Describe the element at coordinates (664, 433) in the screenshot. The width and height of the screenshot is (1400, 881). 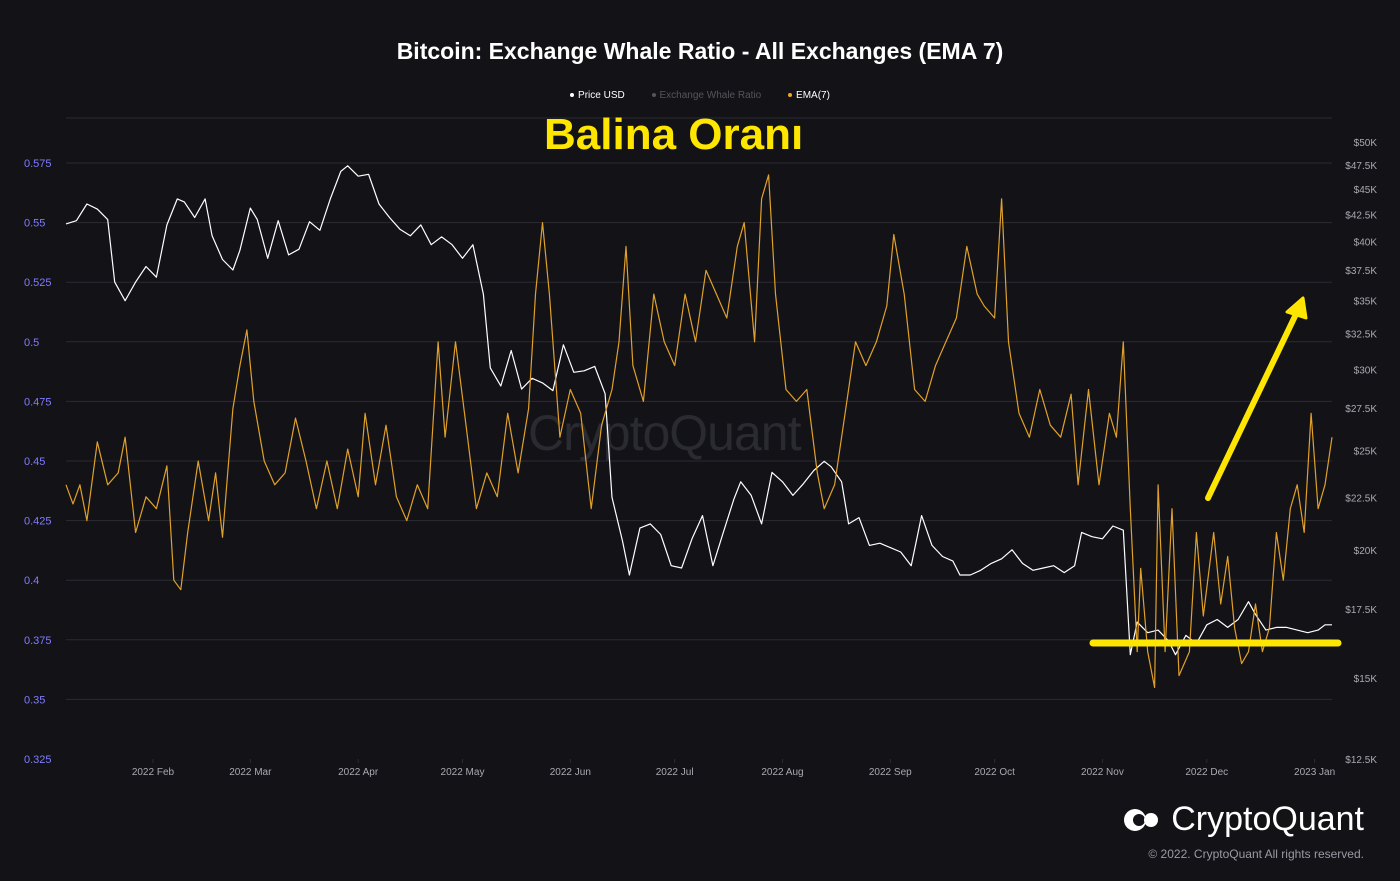
I see `watermark: CryptoQuant` at that location.